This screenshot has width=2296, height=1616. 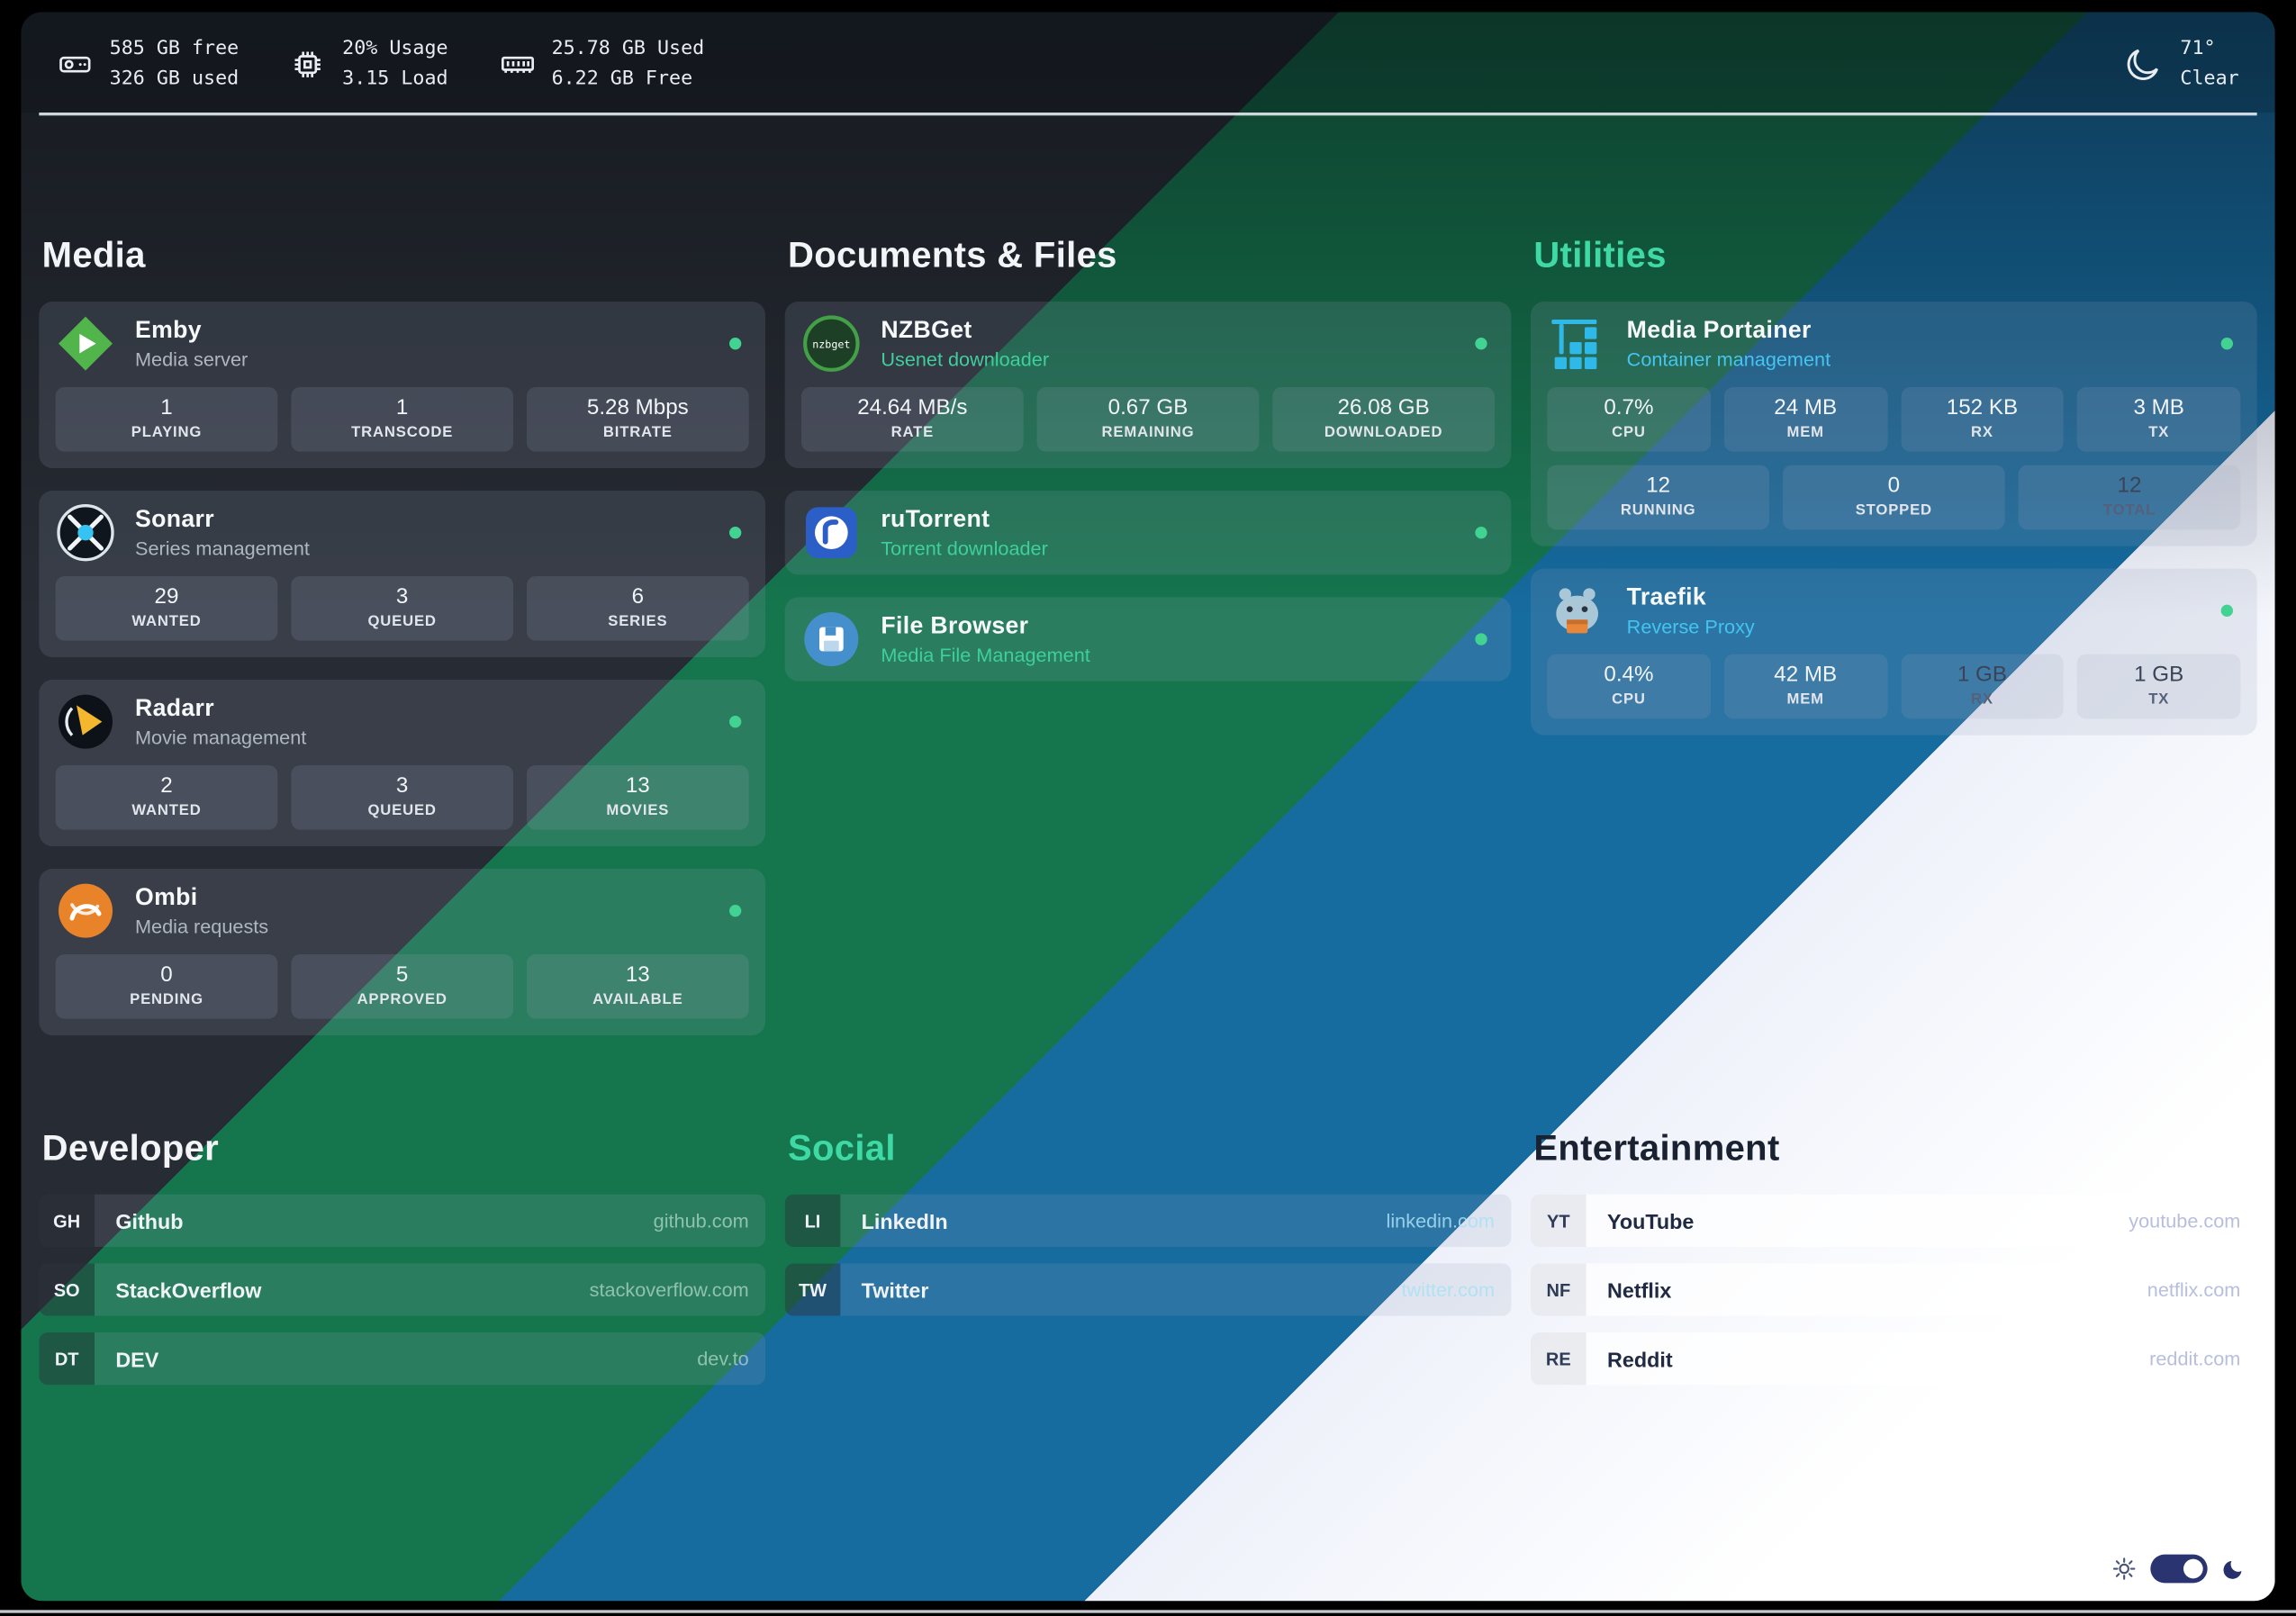 What do you see at coordinates (1148, 1611) in the screenshot?
I see `window-bottom-edge` at bounding box center [1148, 1611].